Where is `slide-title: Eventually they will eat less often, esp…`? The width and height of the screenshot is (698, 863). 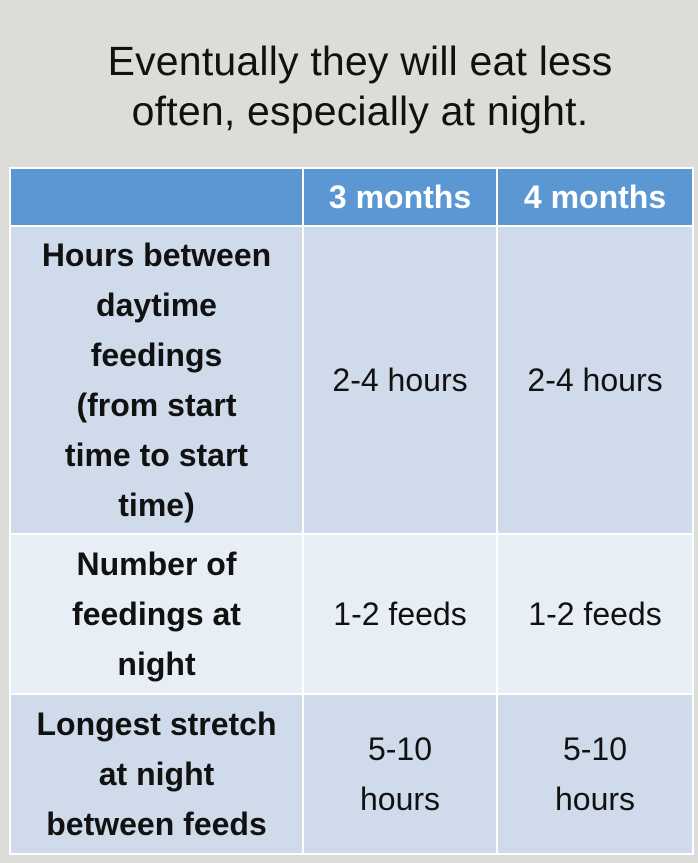
slide-title: Eventually they will eat less often, esp… is located at coordinates (360, 86).